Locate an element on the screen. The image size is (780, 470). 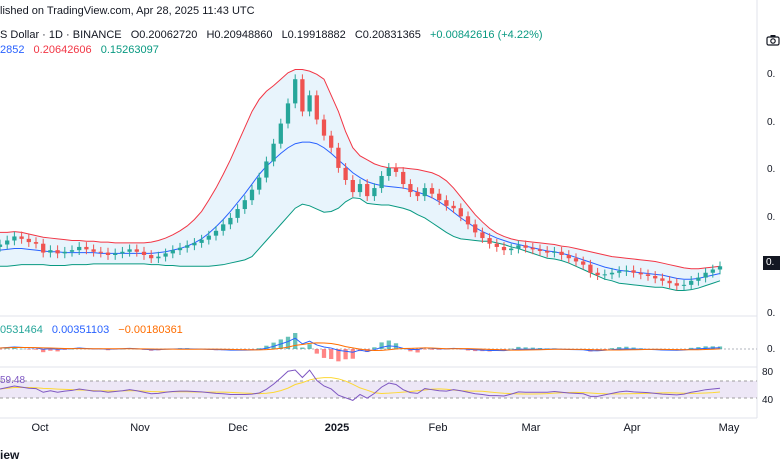
rsi-axis-label: 40 is located at coordinates (768, 400).